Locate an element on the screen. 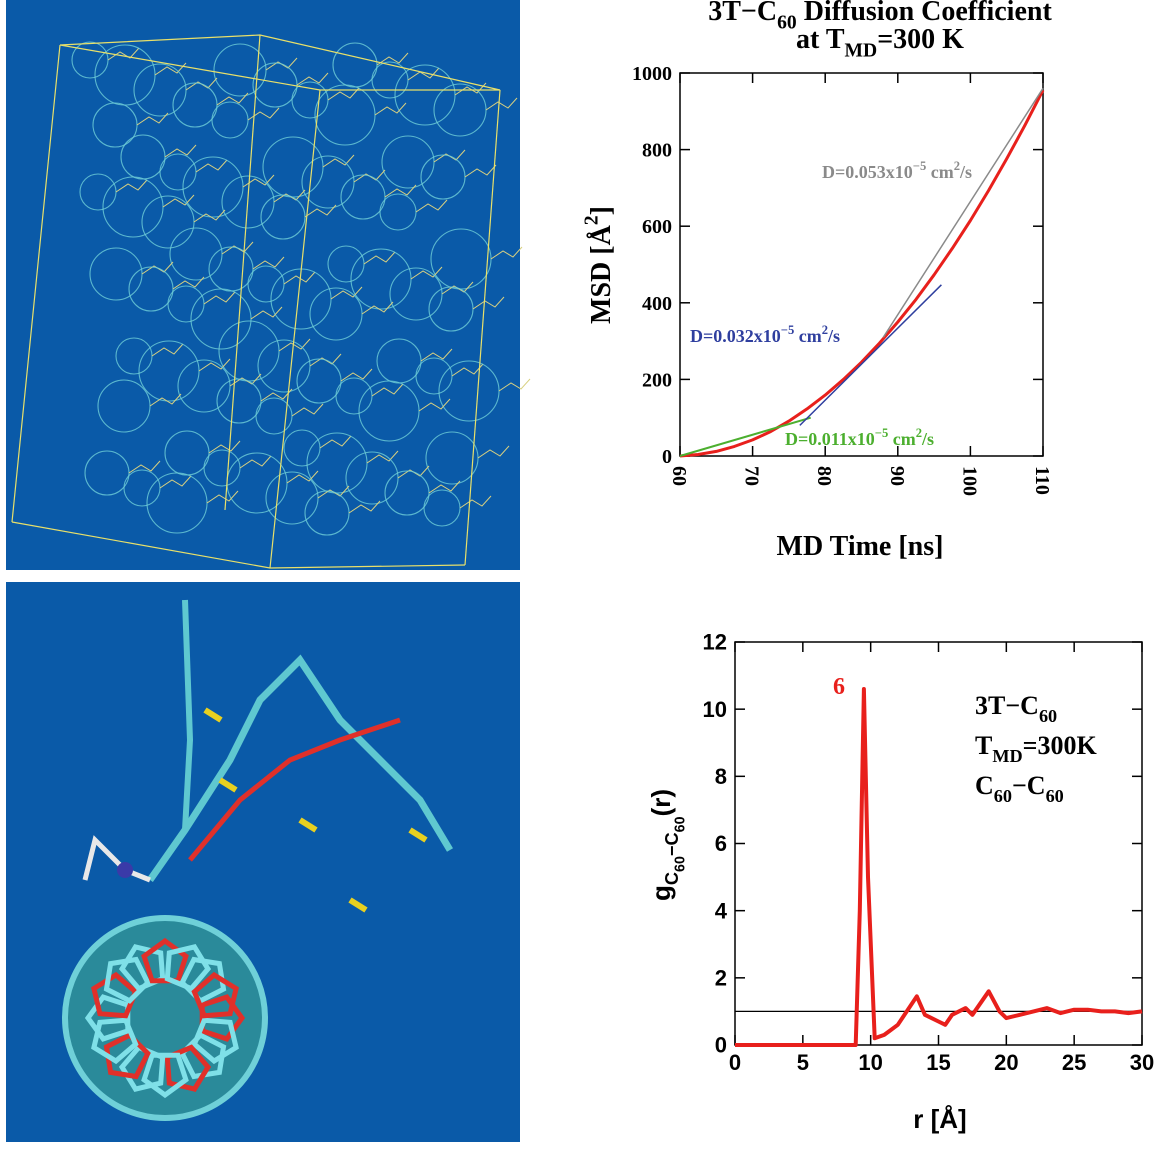 The width and height of the screenshot is (1161, 1149). label: at TMD=300 K is located at coordinates (880, 42).